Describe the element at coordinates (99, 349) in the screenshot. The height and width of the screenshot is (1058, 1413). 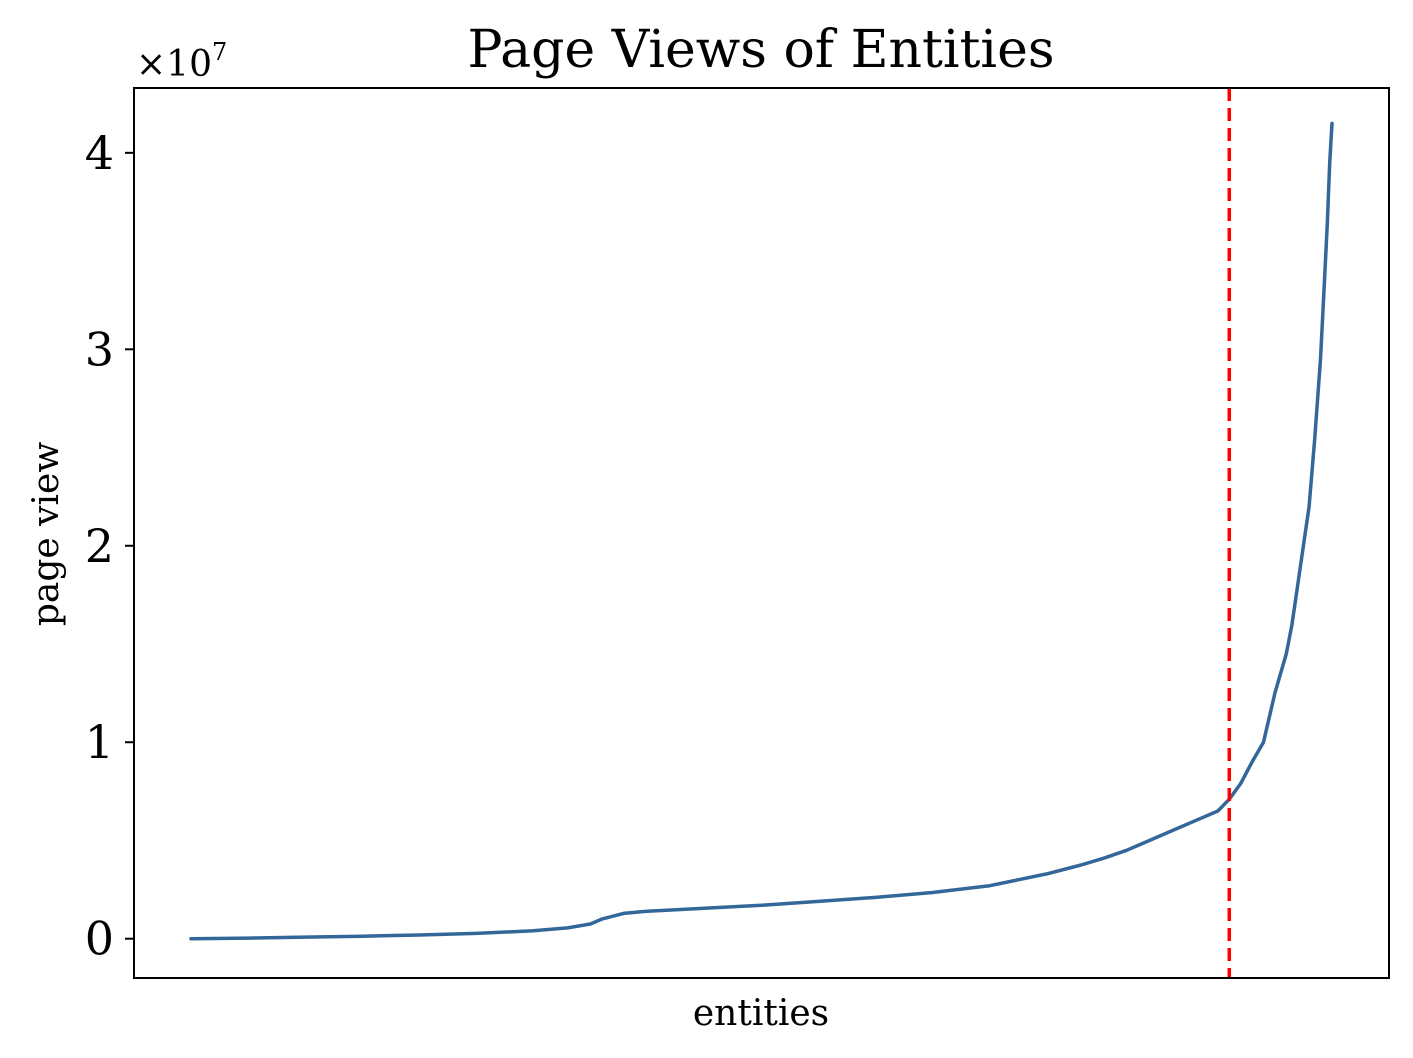
I see `y-tick-label: 3` at that location.